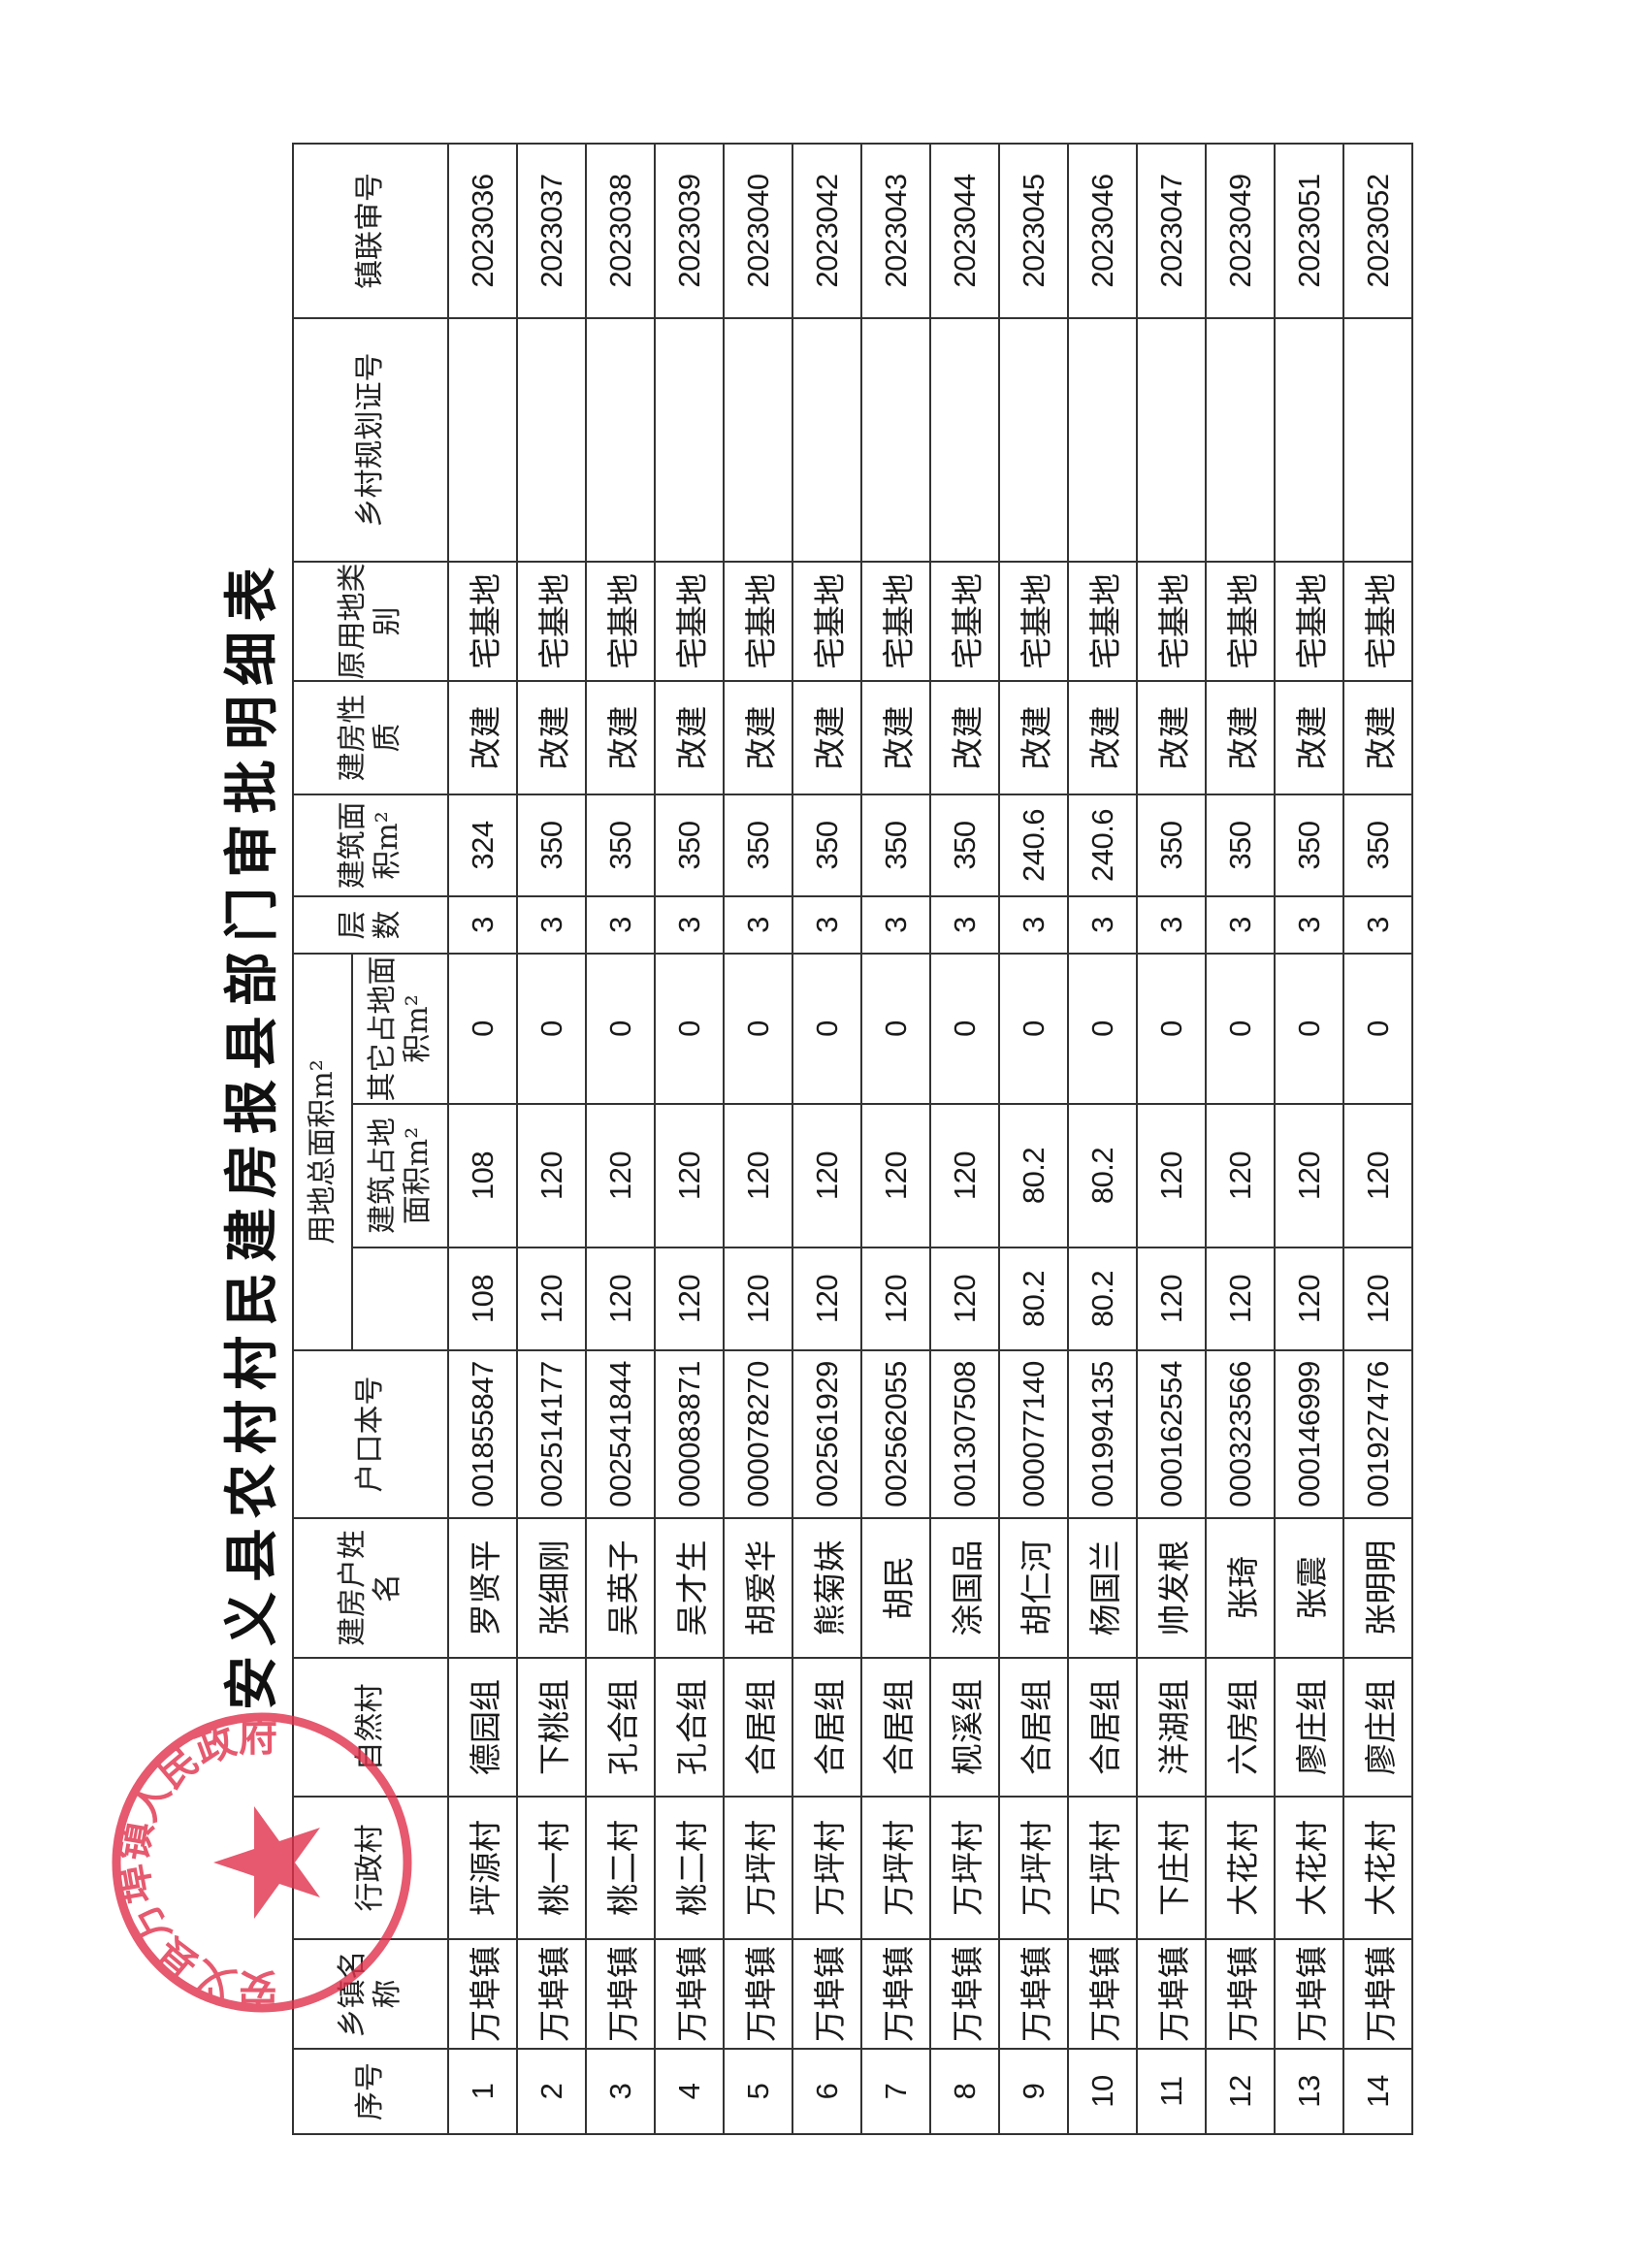 The height and width of the screenshot is (2268, 1649). What do you see at coordinates (689, 230) in the screenshot?
I see `cell-joint-review-no: 2023039` at bounding box center [689, 230].